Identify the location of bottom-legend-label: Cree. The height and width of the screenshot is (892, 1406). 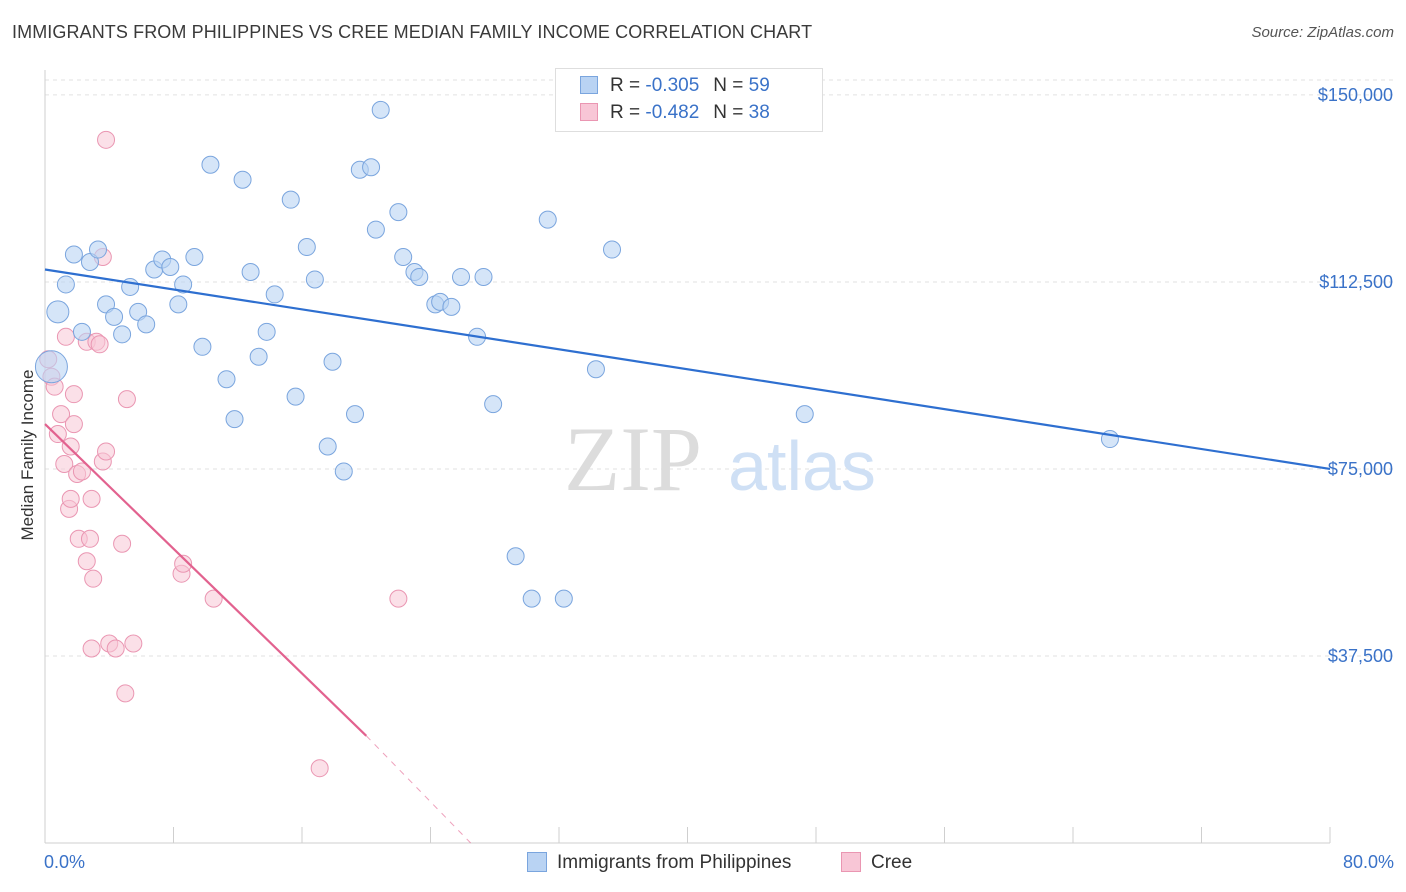
(892, 862).